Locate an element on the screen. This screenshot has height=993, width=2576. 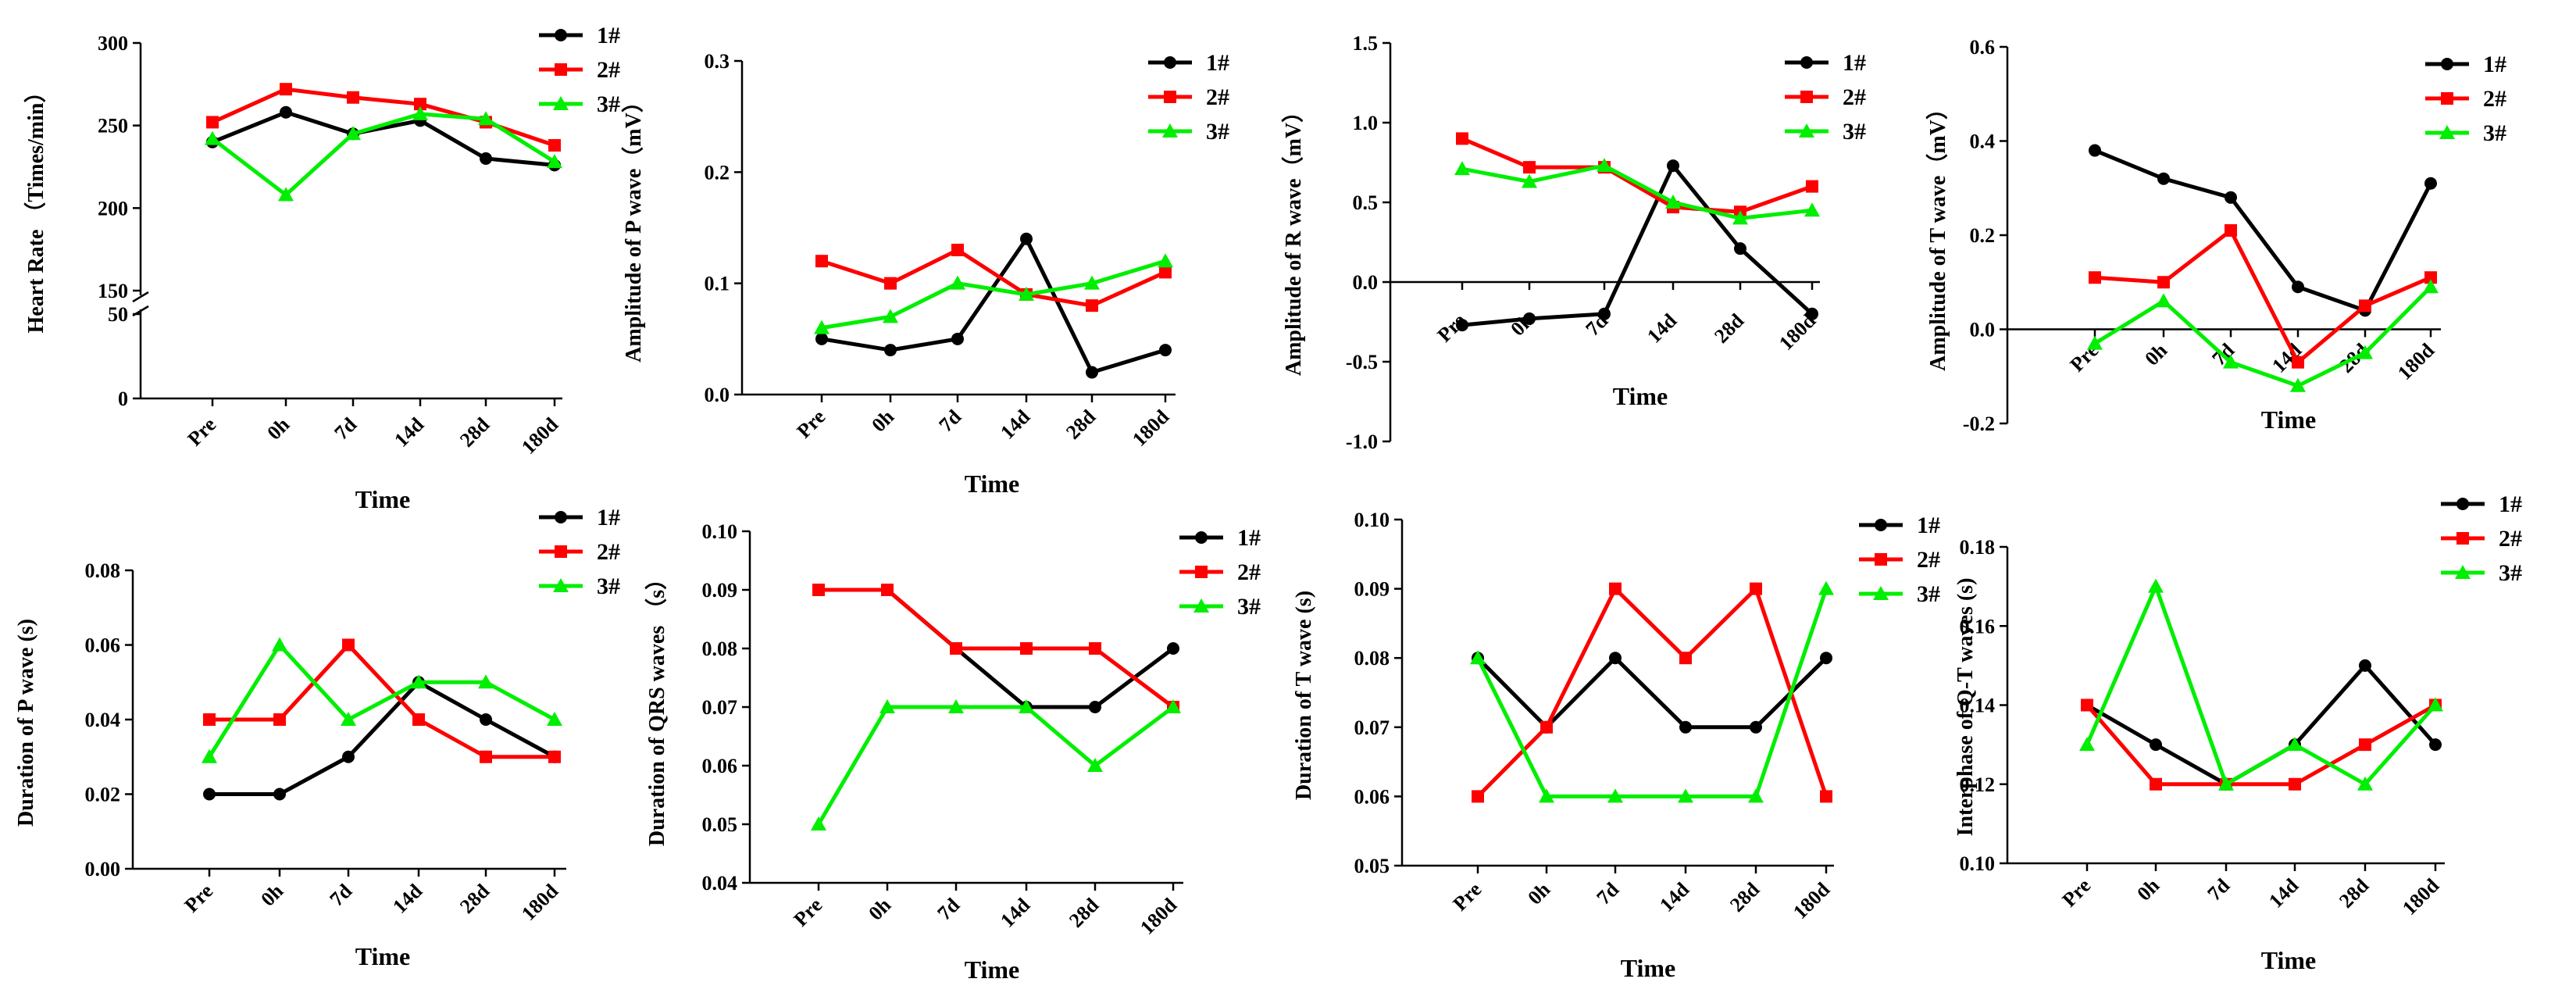
y-tick-label: 0.04 is located at coordinates (720, 883).